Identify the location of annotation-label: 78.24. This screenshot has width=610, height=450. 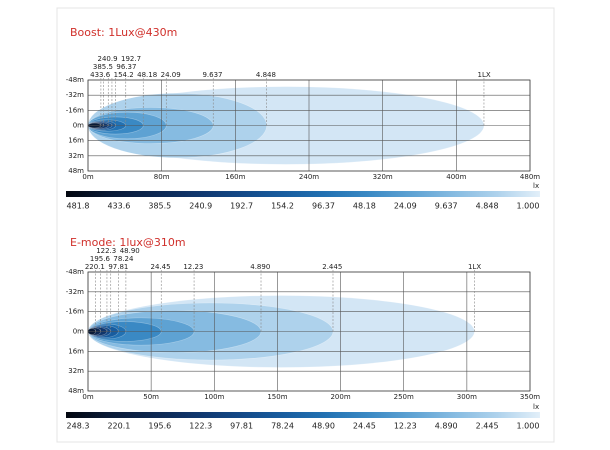
(123, 259).